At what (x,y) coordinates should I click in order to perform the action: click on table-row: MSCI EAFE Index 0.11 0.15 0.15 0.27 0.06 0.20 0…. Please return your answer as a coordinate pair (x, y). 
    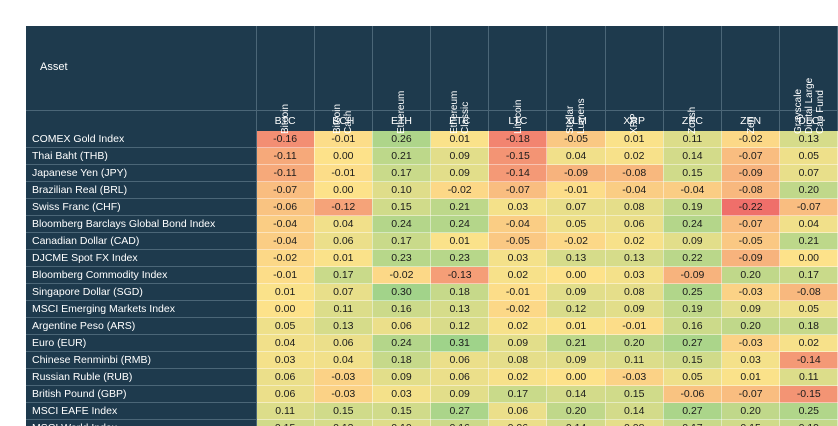
    Looking at the image, I should click on (432, 411).